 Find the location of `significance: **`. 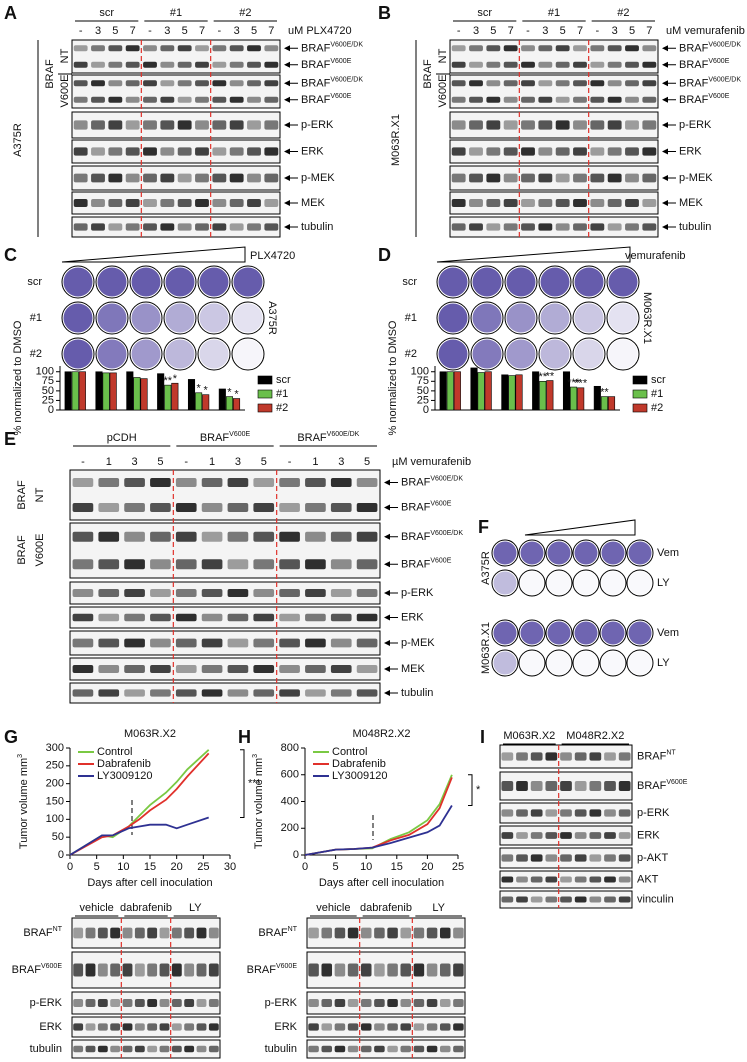

significance: ** is located at coordinates (604, 393).